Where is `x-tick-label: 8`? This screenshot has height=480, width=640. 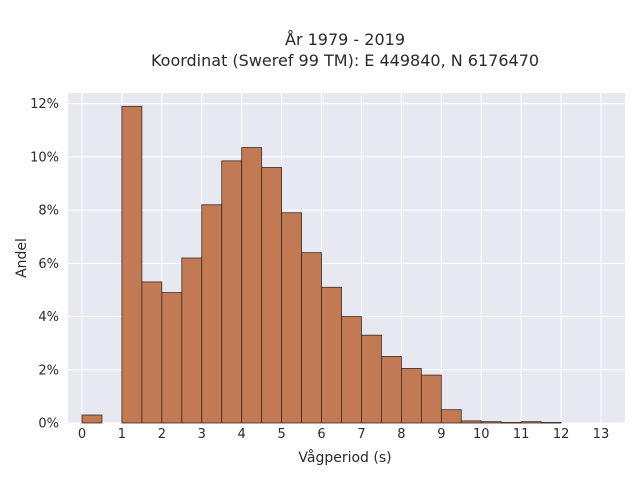 x-tick-label: 8 is located at coordinates (401, 434).